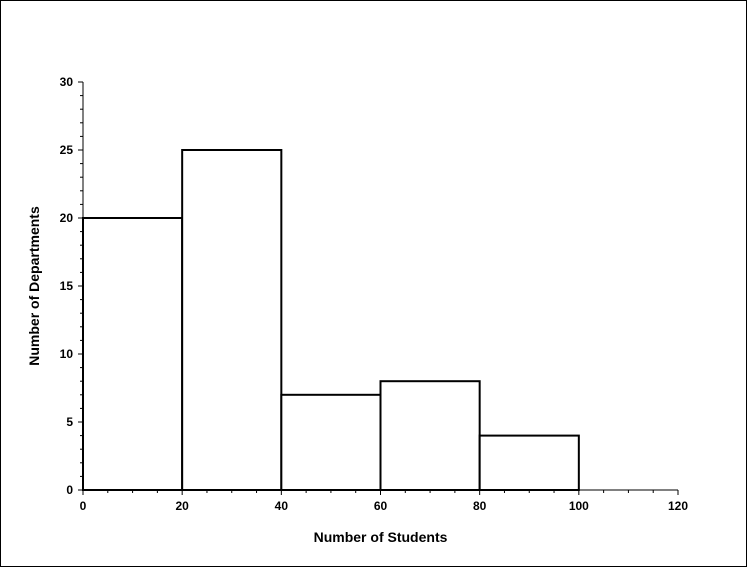 The width and height of the screenshot is (747, 567). I want to click on x-tick-label: 0, so click(83, 506).